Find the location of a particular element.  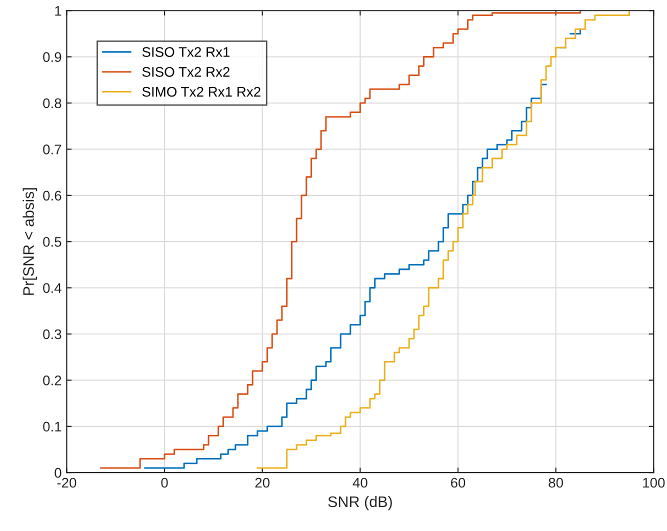

y-tick-label: 1 is located at coordinates (58, 11).